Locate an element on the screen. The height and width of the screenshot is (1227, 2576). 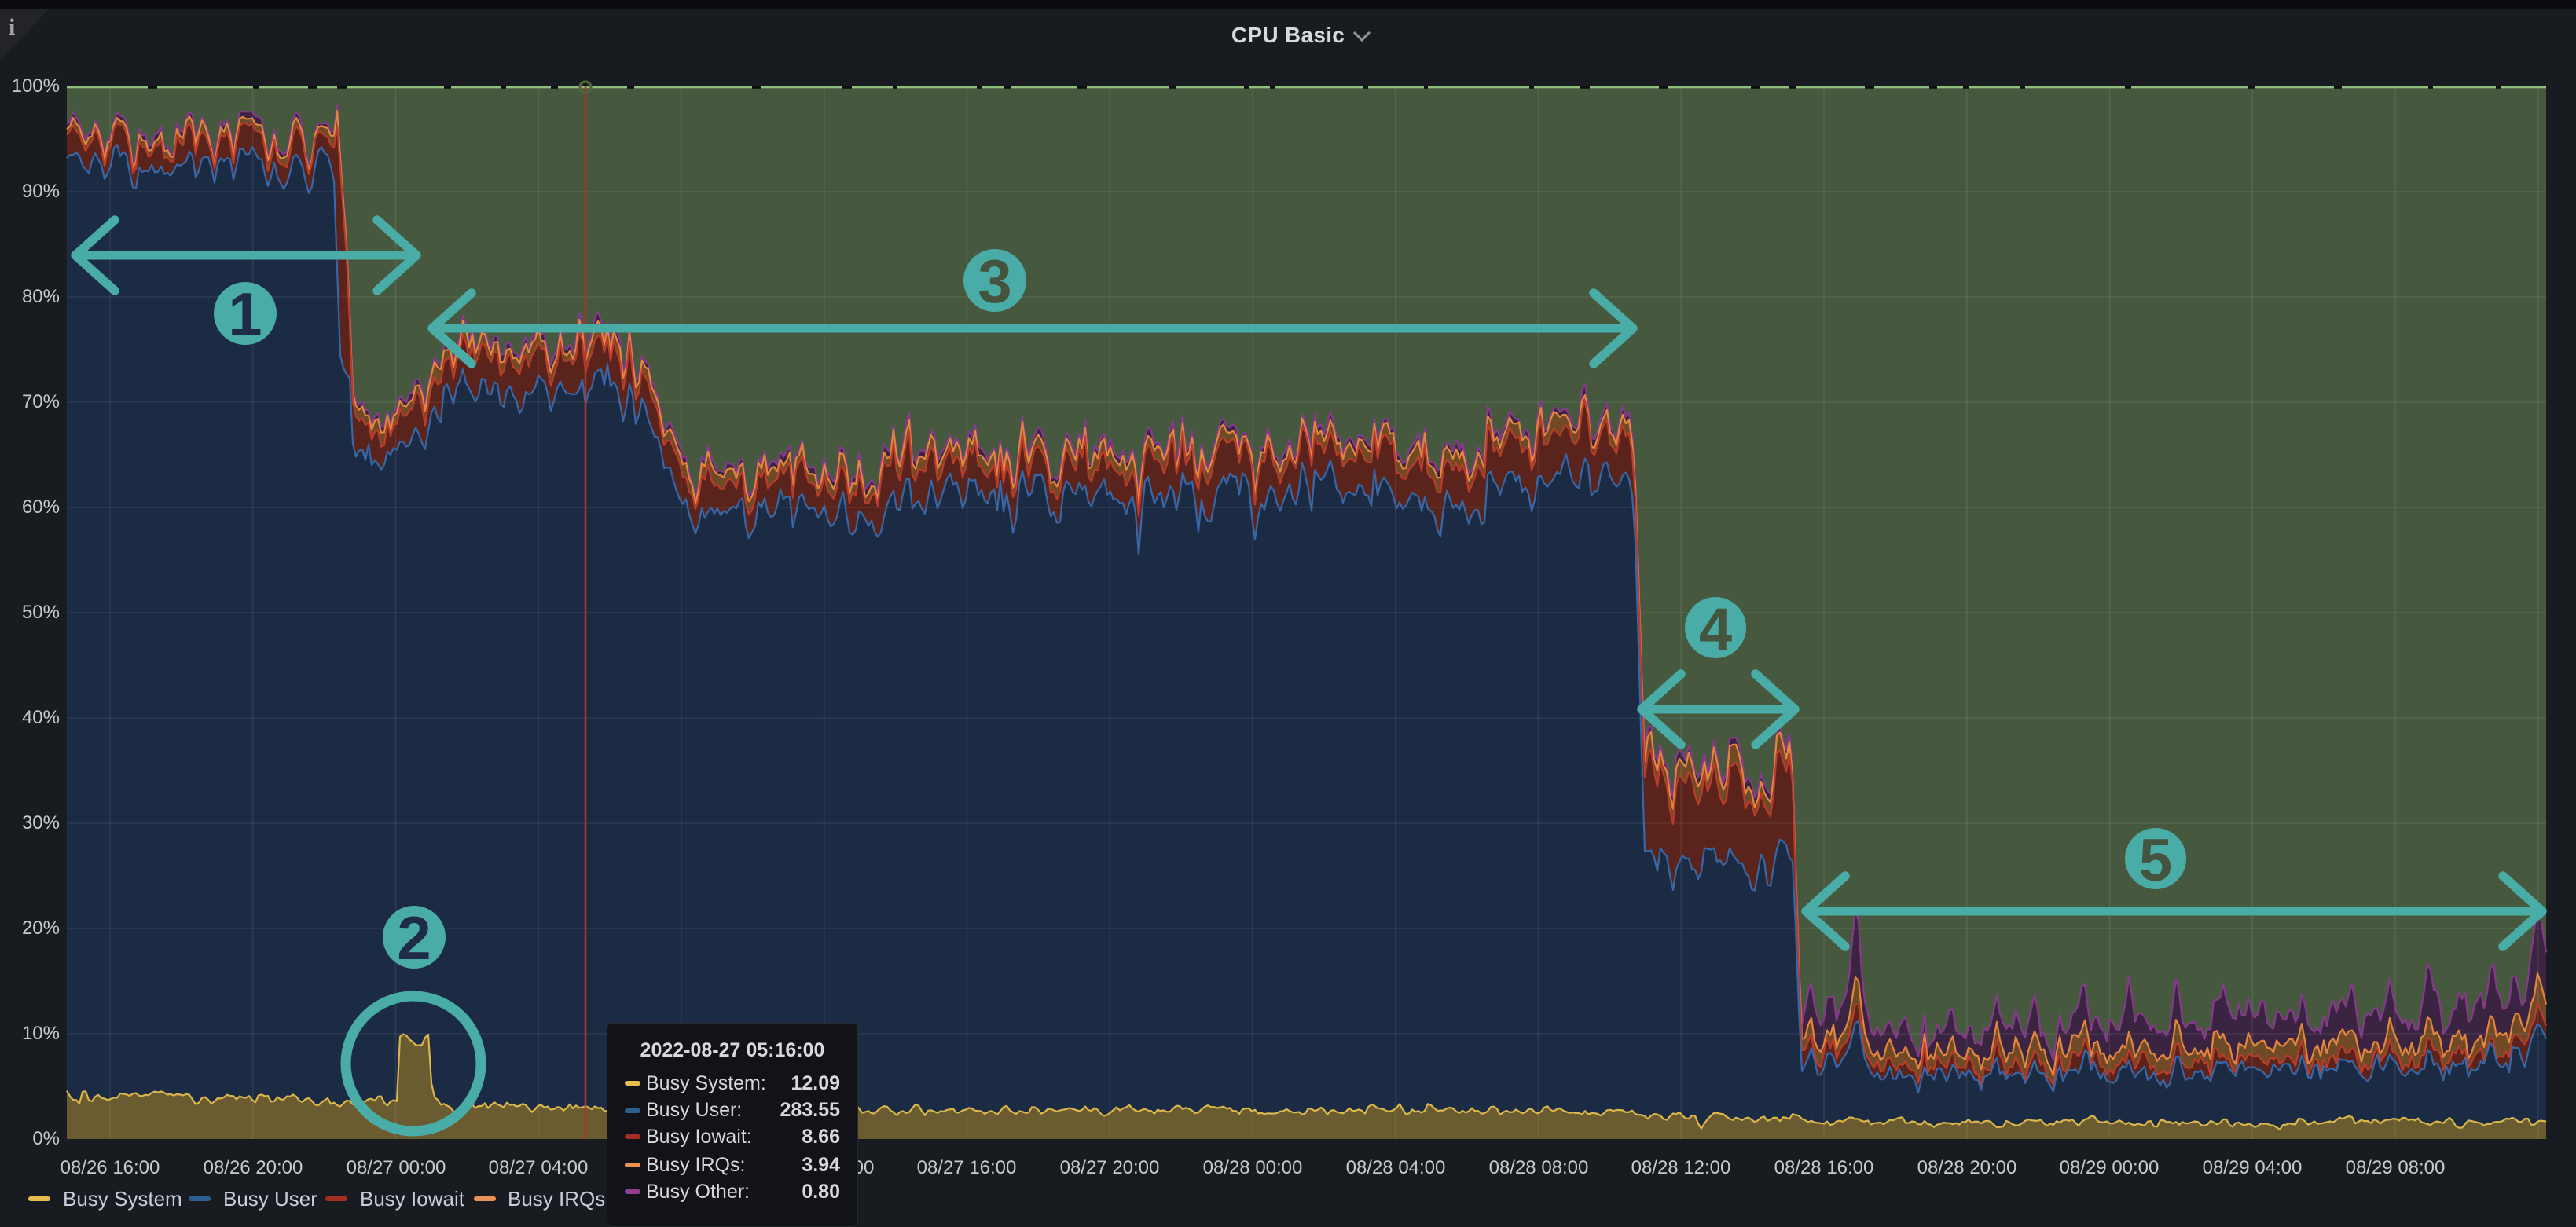
svg-text: 2 is located at coordinates (414, 937).